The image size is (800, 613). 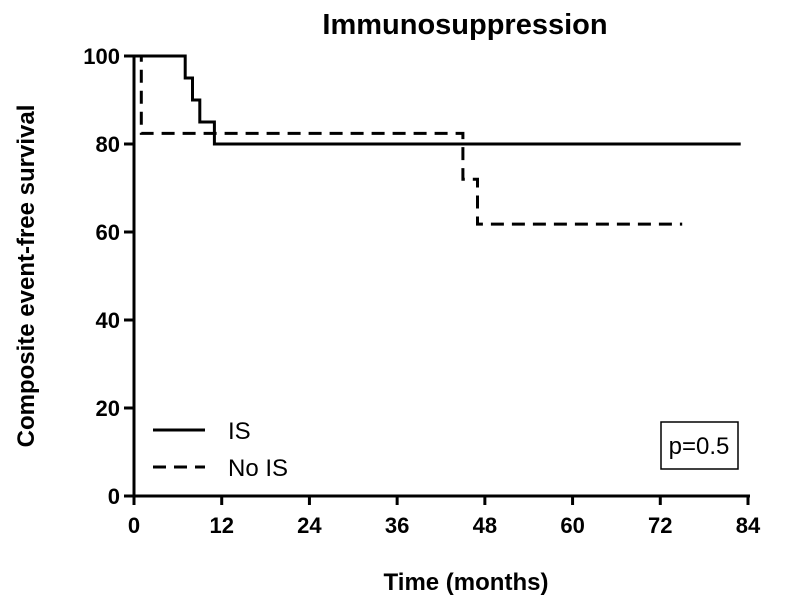 What do you see at coordinates (258, 468) in the screenshot?
I see `legend-label: No IS` at bounding box center [258, 468].